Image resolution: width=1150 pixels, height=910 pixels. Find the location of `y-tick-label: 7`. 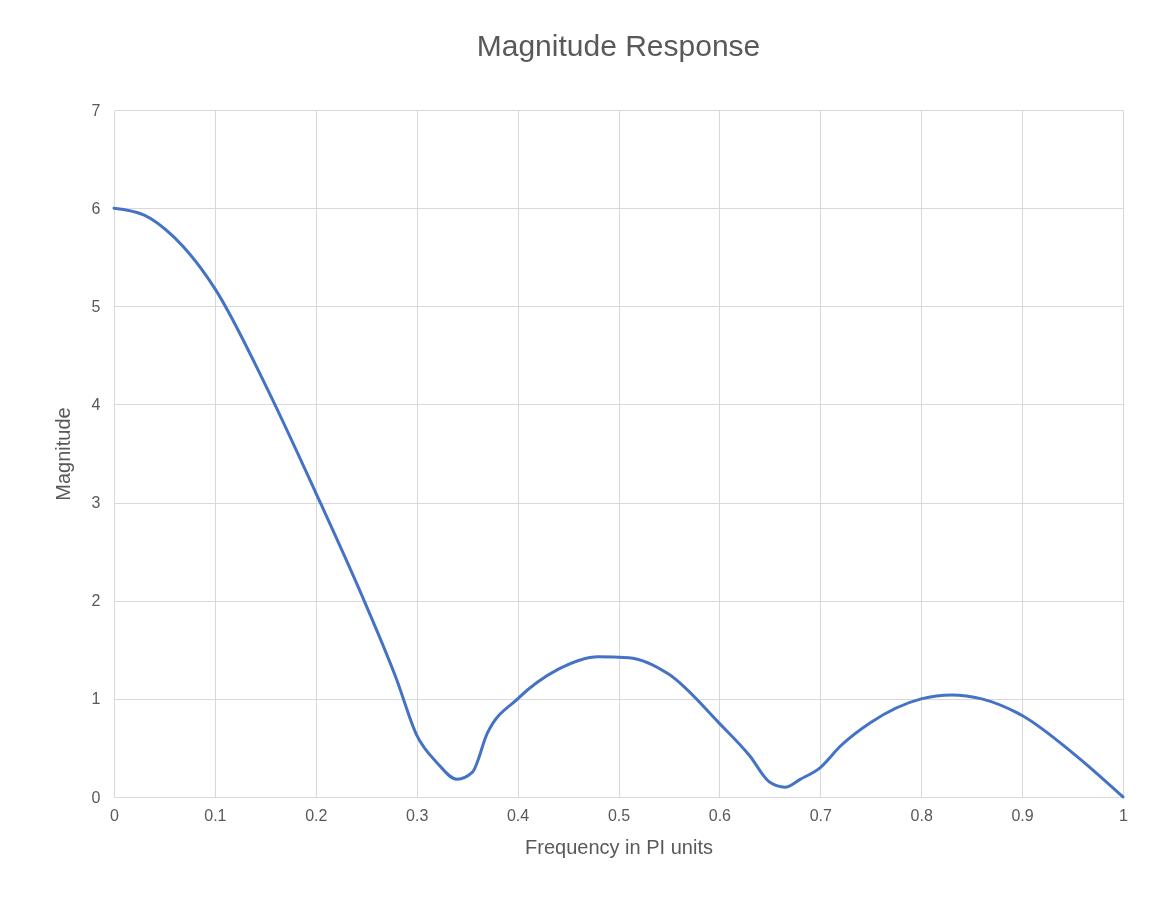

y-tick-label: 7 is located at coordinates (96, 110).